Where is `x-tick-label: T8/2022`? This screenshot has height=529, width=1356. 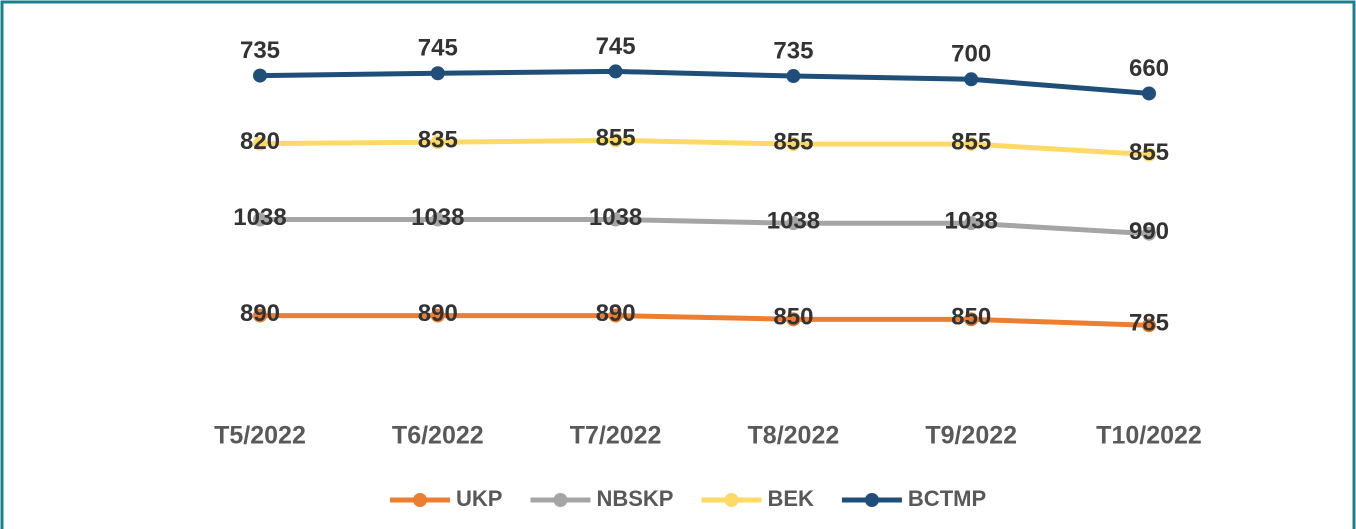
x-tick-label: T8/2022 is located at coordinates (794, 436).